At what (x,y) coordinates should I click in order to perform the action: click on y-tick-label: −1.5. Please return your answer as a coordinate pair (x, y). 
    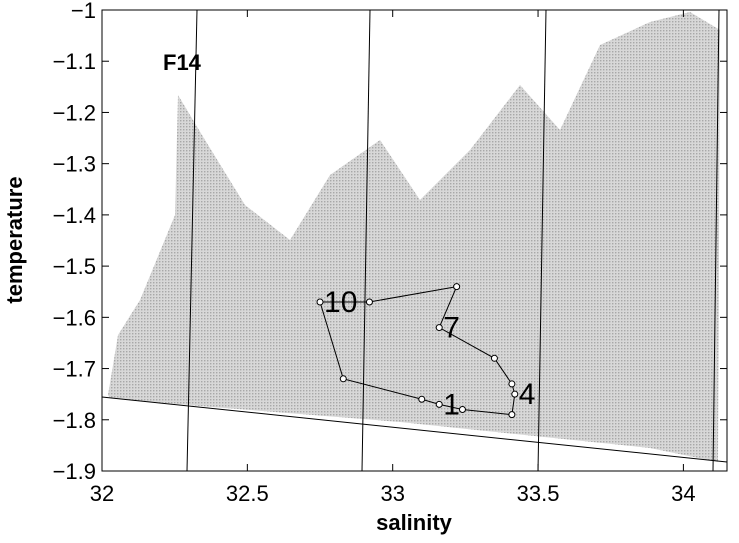
    Looking at the image, I should click on (74, 266).